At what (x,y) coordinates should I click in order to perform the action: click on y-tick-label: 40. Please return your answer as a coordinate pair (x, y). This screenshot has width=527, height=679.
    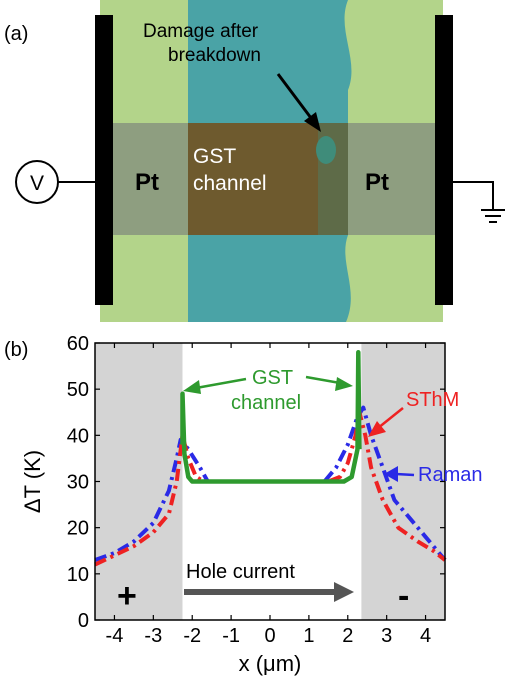
    Looking at the image, I should click on (78, 436).